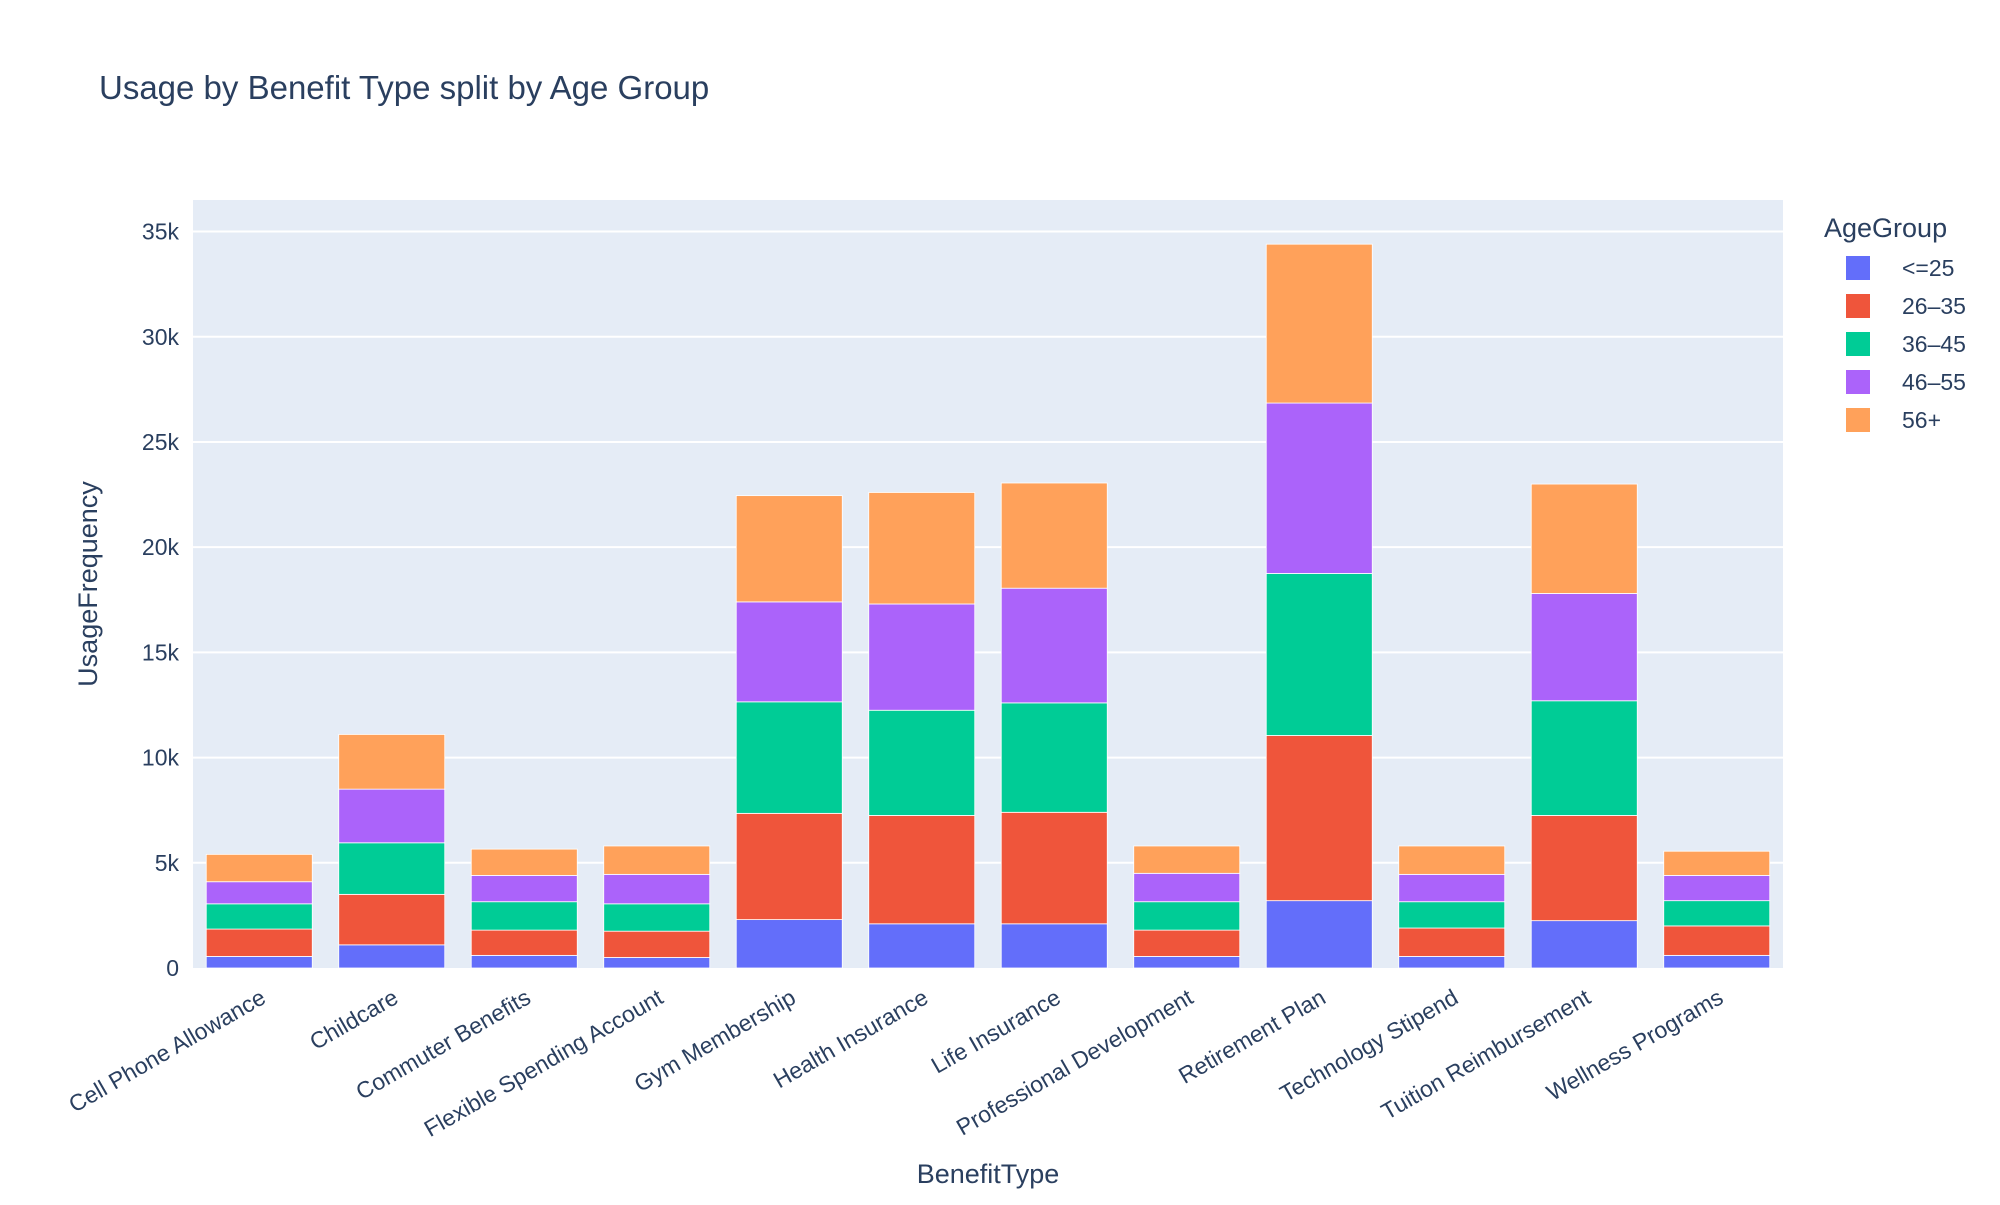  I want to click on y-tick-label: 15k, so click(161, 652).